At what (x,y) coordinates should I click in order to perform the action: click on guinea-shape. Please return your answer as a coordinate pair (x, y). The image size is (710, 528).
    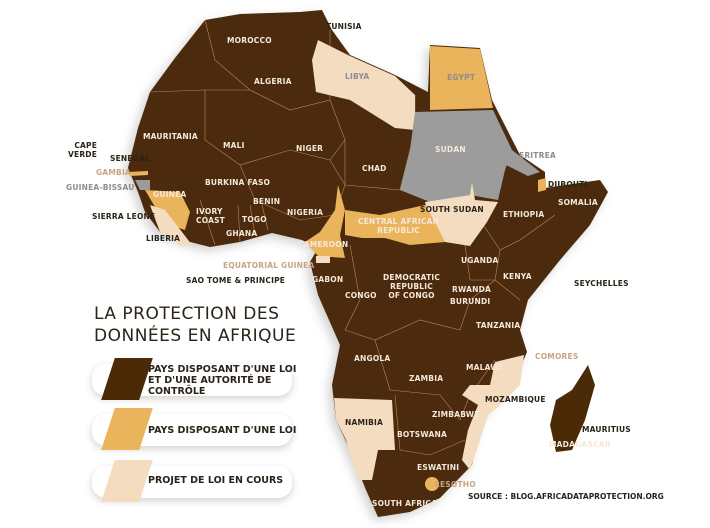
    Looking at the image, I should click on (167, 210).